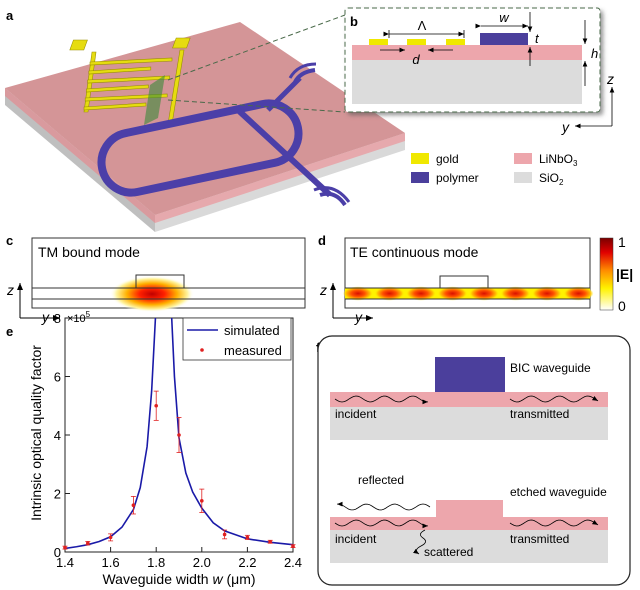 Image resolution: width=640 pixels, height=590 pixels. What do you see at coordinates (224, 134) in the screenshot?
I see `polymer-ring-resonator` at bounding box center [224, 134].